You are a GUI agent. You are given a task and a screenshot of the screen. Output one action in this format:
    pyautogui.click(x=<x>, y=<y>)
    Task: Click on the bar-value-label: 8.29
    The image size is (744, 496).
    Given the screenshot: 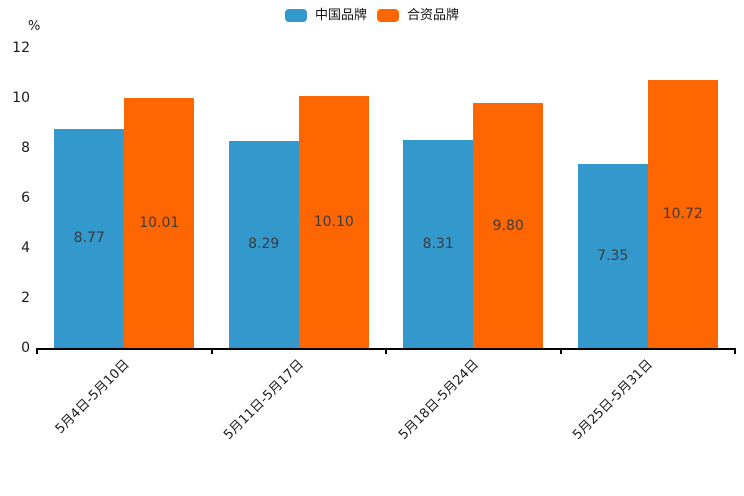 What is the action you would take?
    pyautogui.click(x=264, y=244)
    